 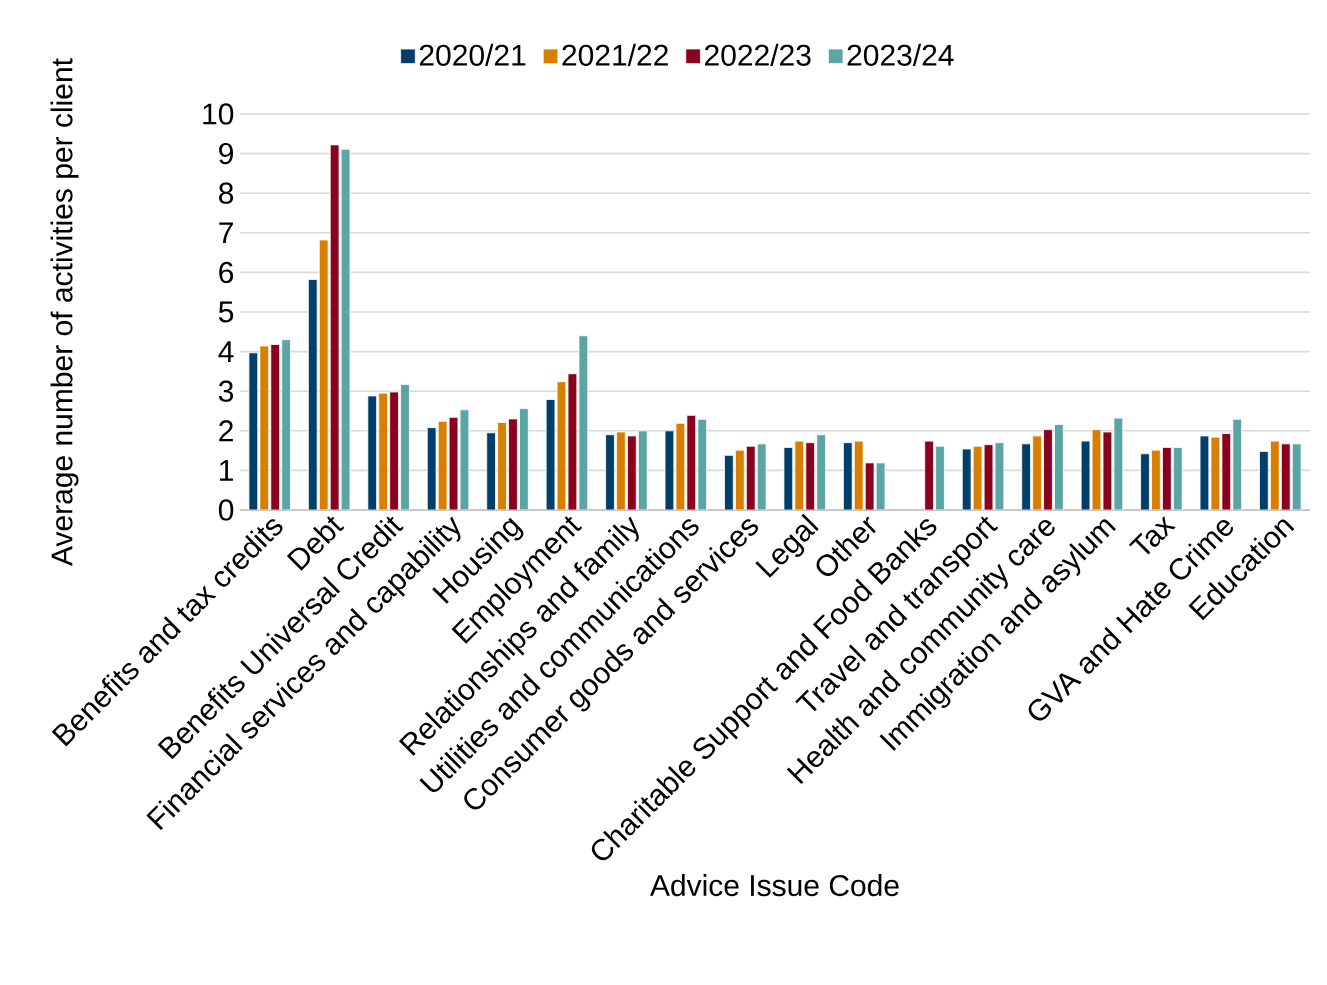 What do you see at coordinates (226, 391) in the screenshot?
I see `y-tick-label: 3` at bounding box center [226, 391].